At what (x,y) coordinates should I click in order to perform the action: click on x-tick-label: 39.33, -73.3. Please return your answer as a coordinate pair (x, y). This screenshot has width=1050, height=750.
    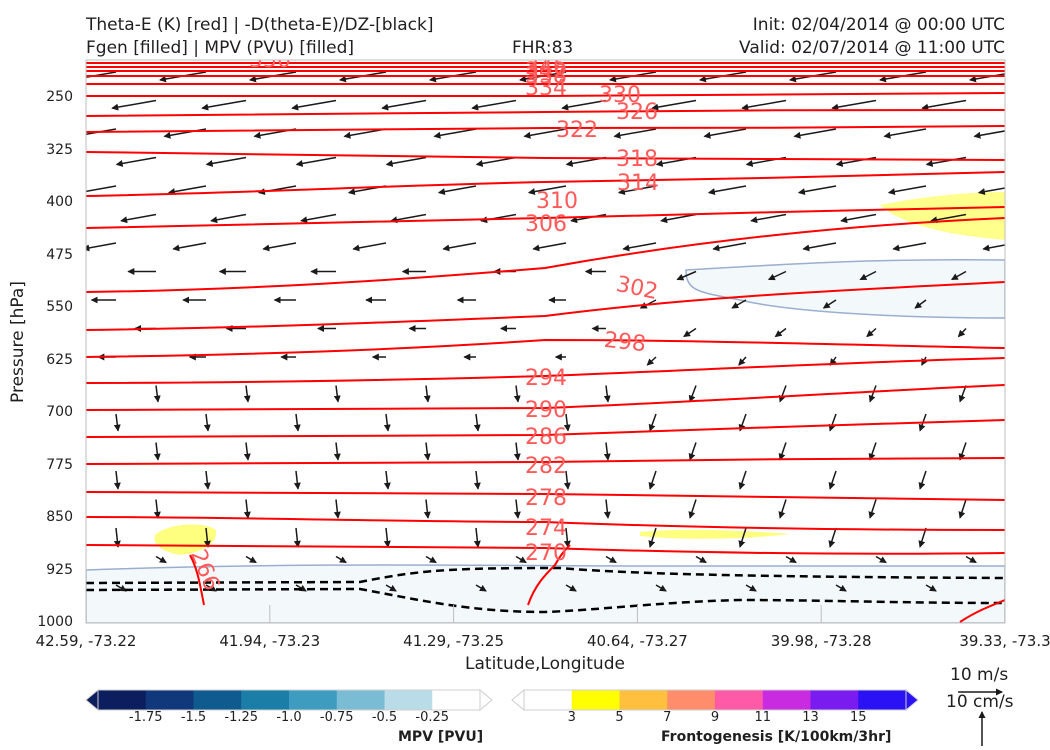
    Looking at the image, I should click on (1004, 641).